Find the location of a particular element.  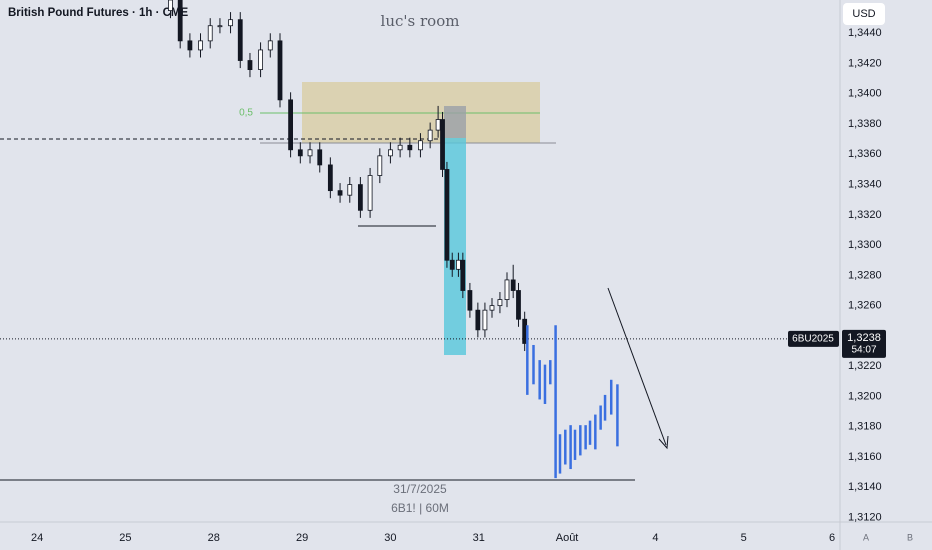

x-tick-label: Août is located at coordinates (567, 538).